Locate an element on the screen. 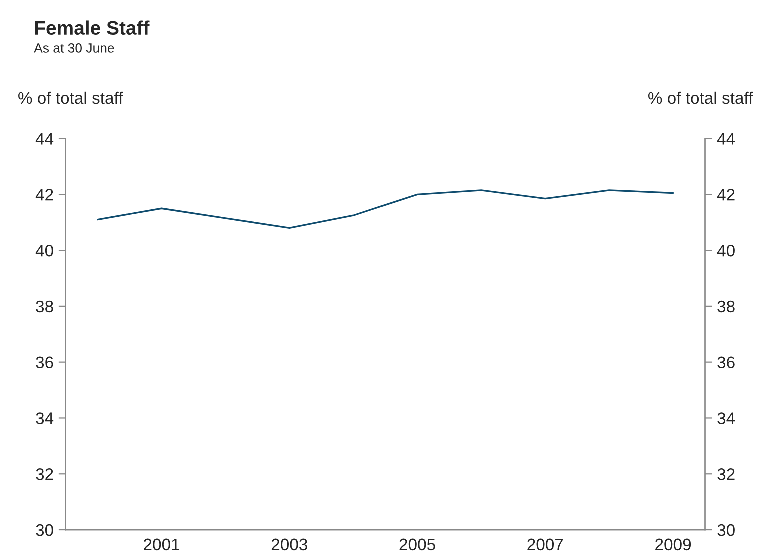 This screenshot has width=775, height=555. x-tick-label: 2007 is located at coordinates (546, 544).